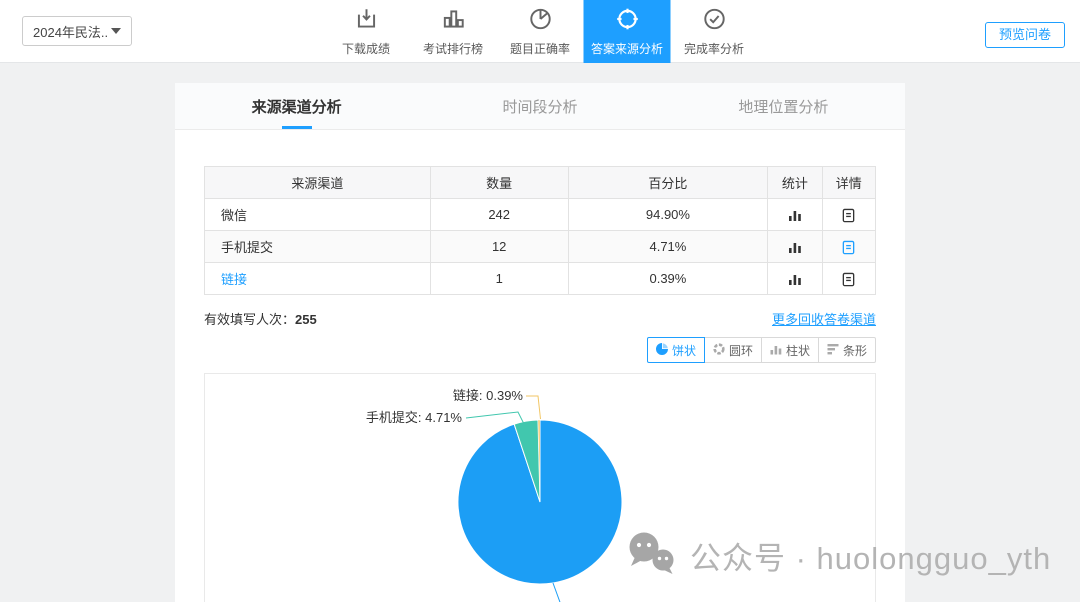  I want to click on percent-cell: 0.39%, so click(668, 278).